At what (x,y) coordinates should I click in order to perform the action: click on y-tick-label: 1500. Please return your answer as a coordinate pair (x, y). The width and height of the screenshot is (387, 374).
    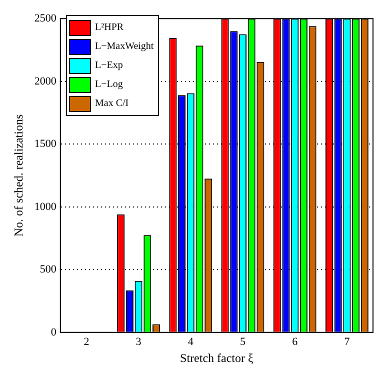
    Looking at the image, I should click on (45, 144).